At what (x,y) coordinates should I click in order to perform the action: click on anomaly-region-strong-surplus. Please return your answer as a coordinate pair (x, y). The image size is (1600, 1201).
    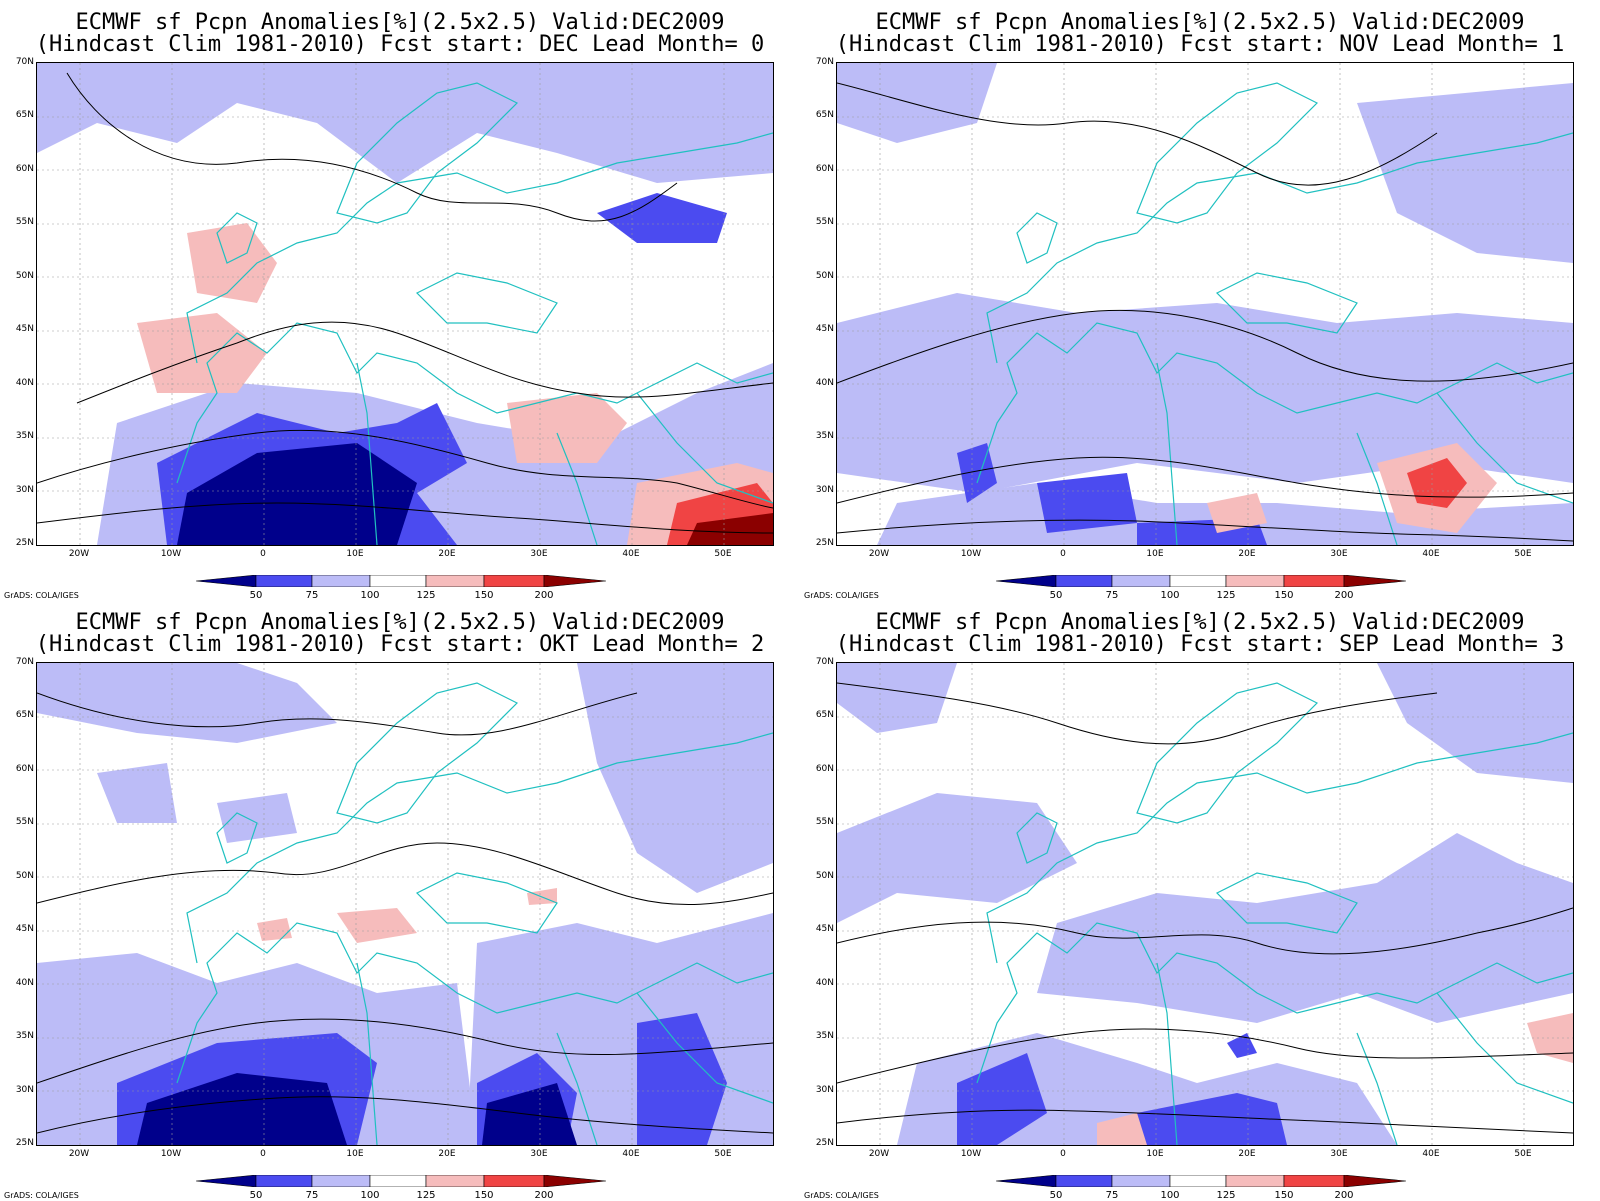
    Looking at the image, I should click on (1437, 483).